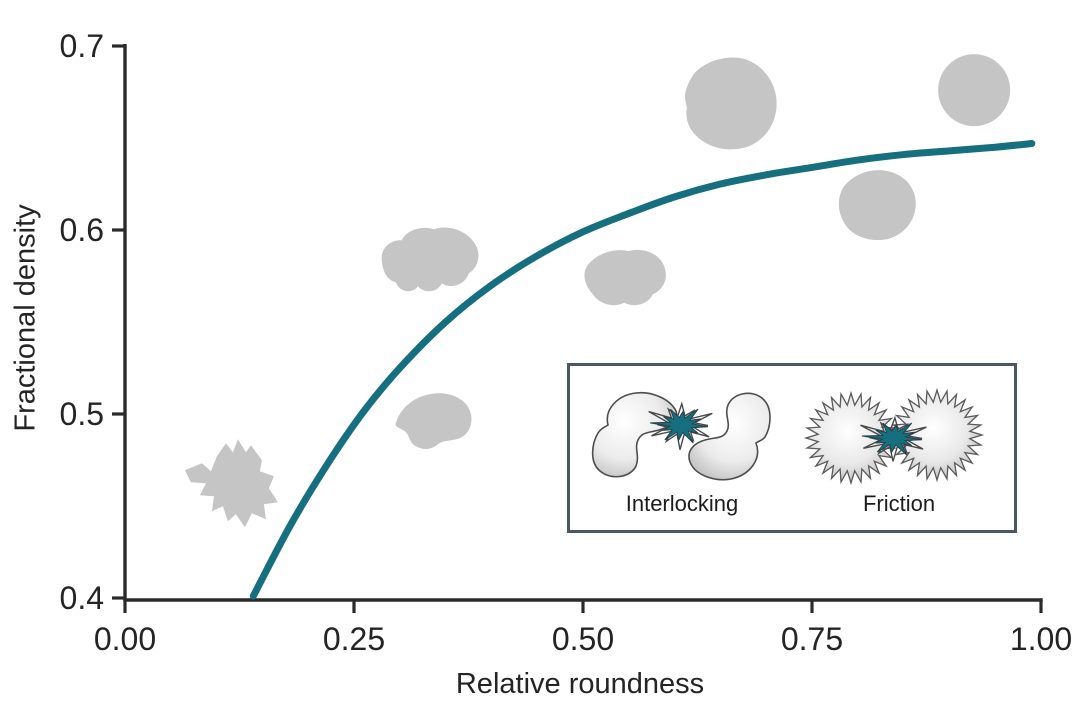 The width and height of the screenshot is (1080, 725). I want to click on friction-starburst-icon, so click(891, 439).